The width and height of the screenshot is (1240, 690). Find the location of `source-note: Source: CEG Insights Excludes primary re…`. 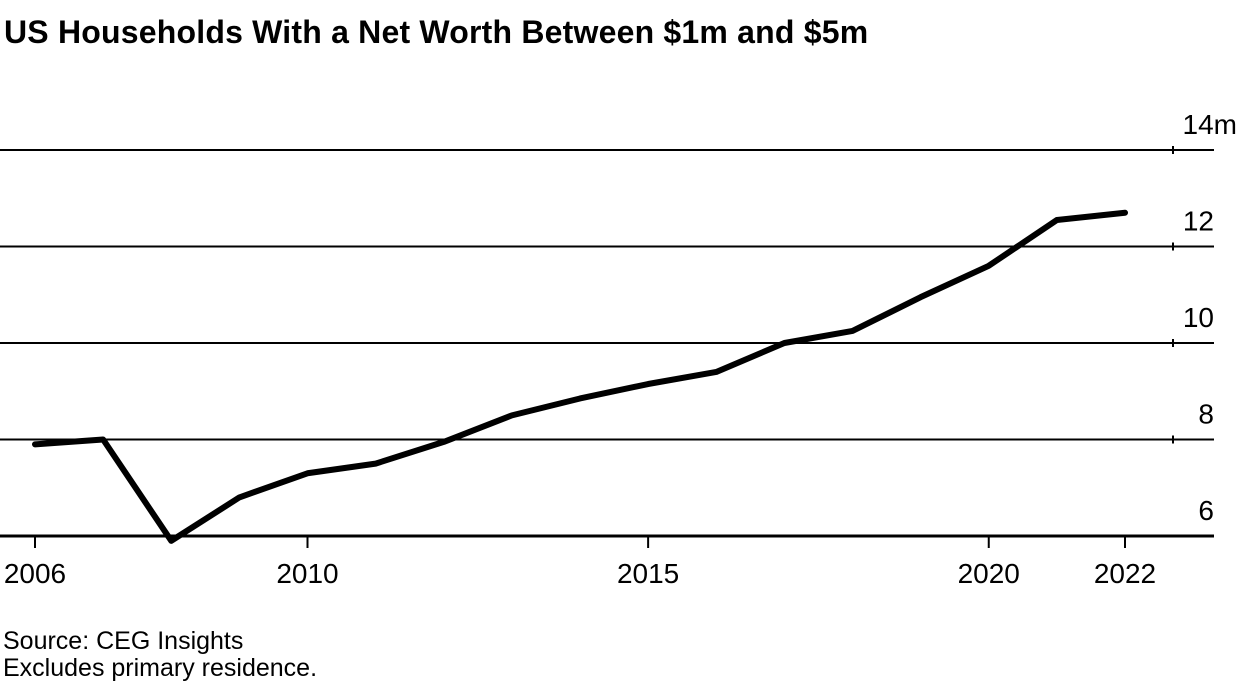

source-note: Source: CEG Insights Excludes primary re… is located at coordinates (160, 655).